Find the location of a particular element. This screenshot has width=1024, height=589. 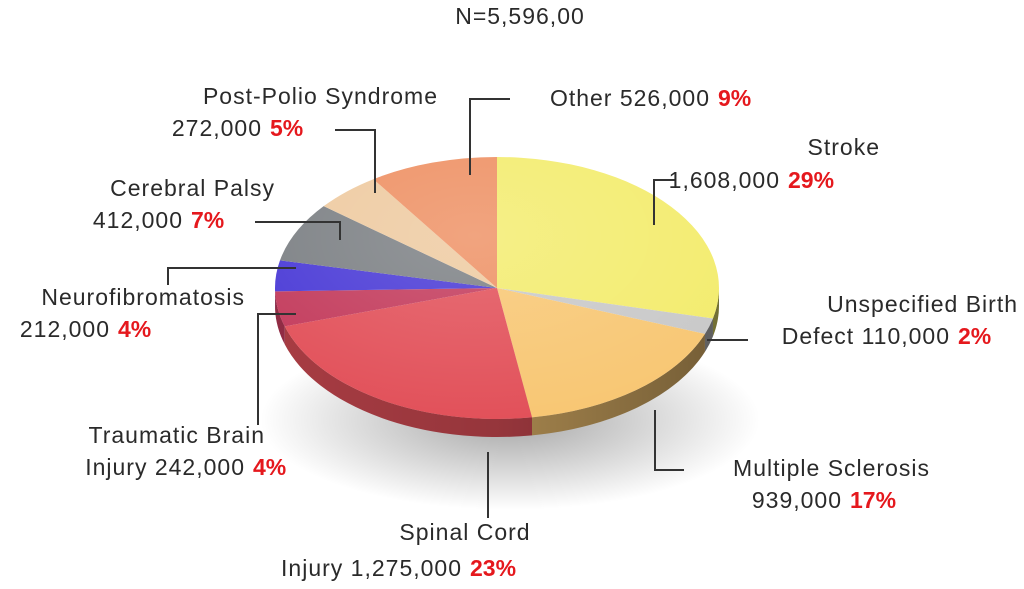

slice-percent-2: 17% is located at coordinates (873, 500).